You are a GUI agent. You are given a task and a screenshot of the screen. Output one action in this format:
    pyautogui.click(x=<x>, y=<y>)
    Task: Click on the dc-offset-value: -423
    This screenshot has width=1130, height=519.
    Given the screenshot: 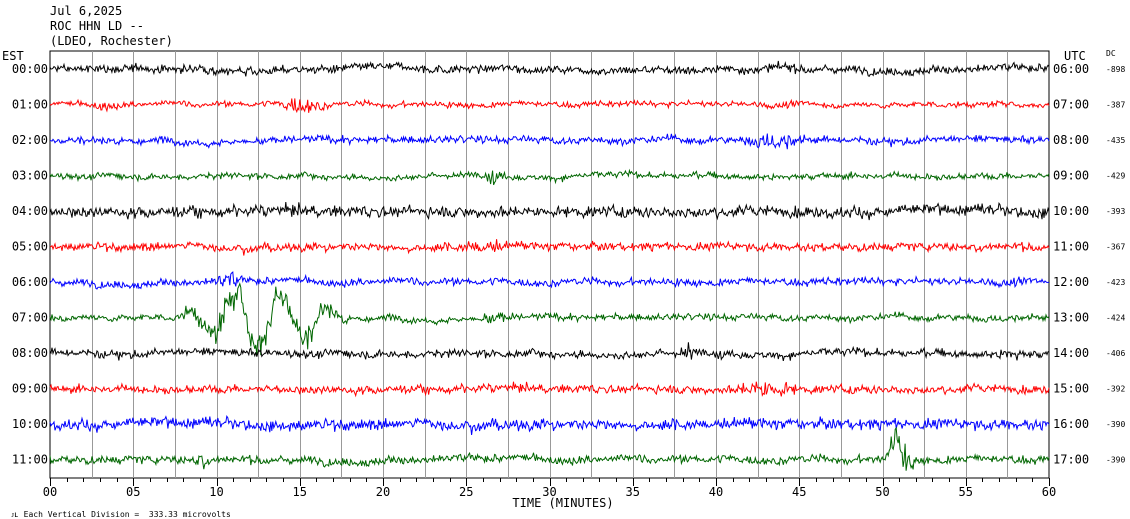 What is the action you would take?
    pyautogui.click(x=1115, y=282)
    